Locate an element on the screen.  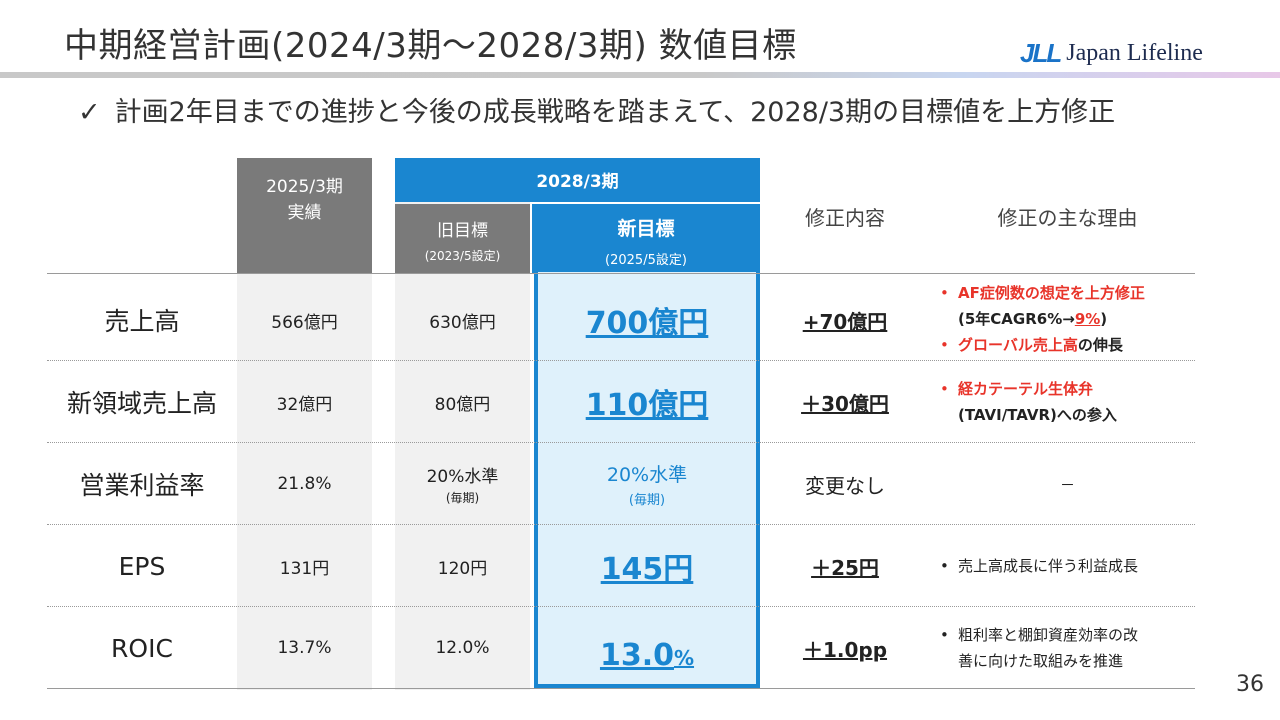
metric-label: 新領域売上高 is located at coordinates (141, 403).